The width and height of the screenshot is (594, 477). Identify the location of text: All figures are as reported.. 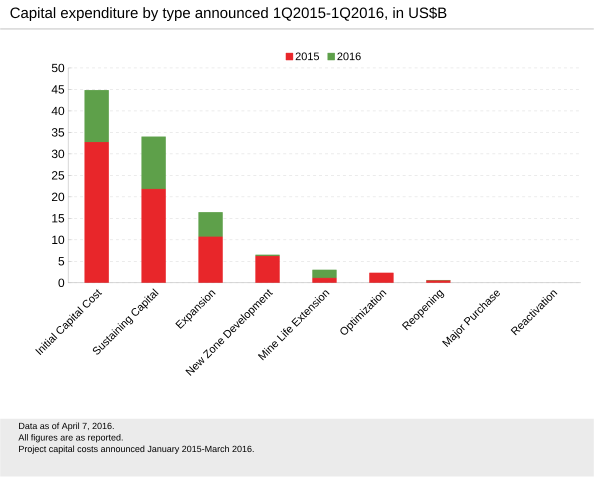
(70, 438).